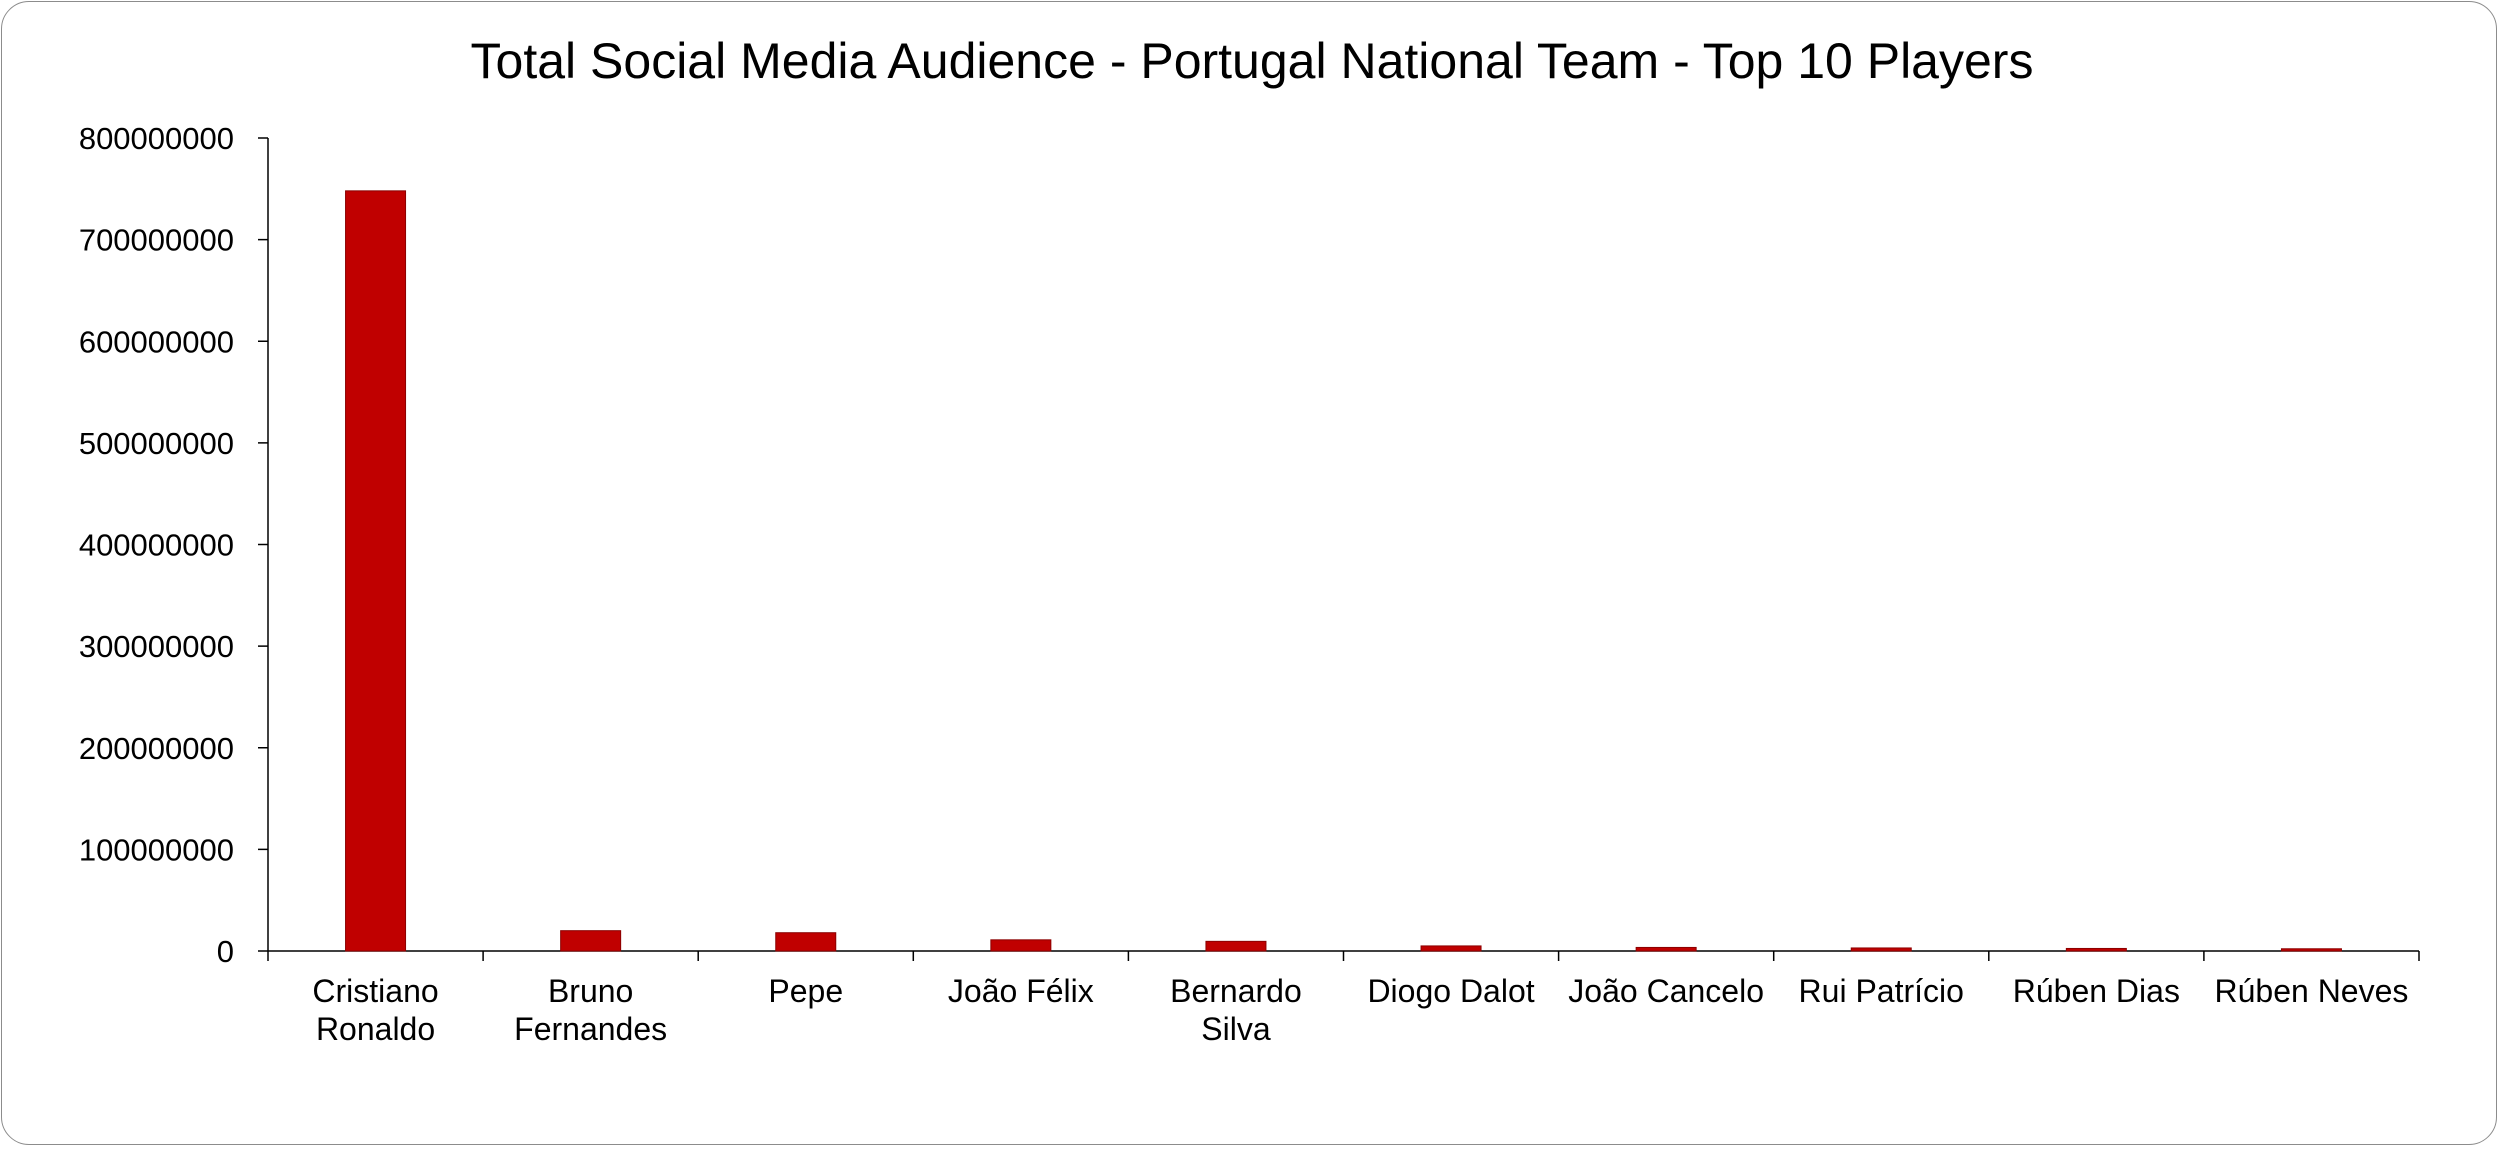 This screenshot has width=2500, height=1150. What do you see at coordinates (1236, 1029) in the screenshot?
I see `x-category-label-line: Silva` at bounding box center [1236, 1029].